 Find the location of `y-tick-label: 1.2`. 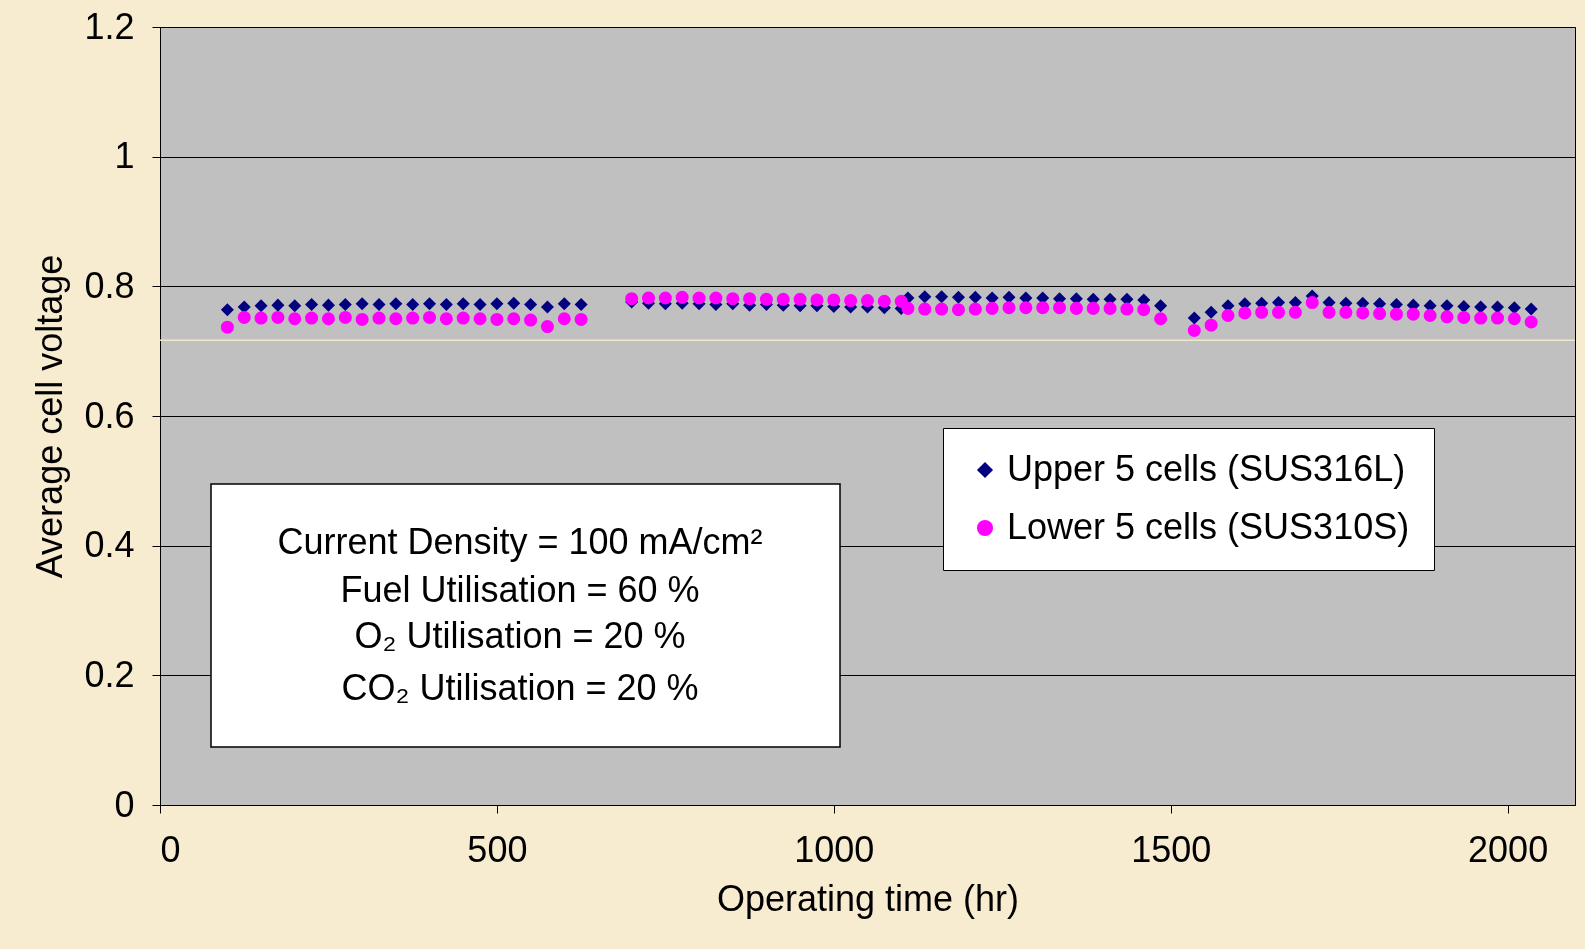

y-tick-label: 1.2 is located at coordinates (109, 26).